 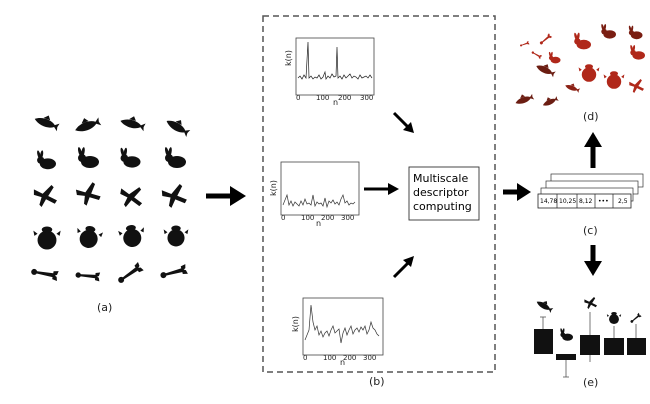 I want to click on box-plot, so click(x=590, y=337).